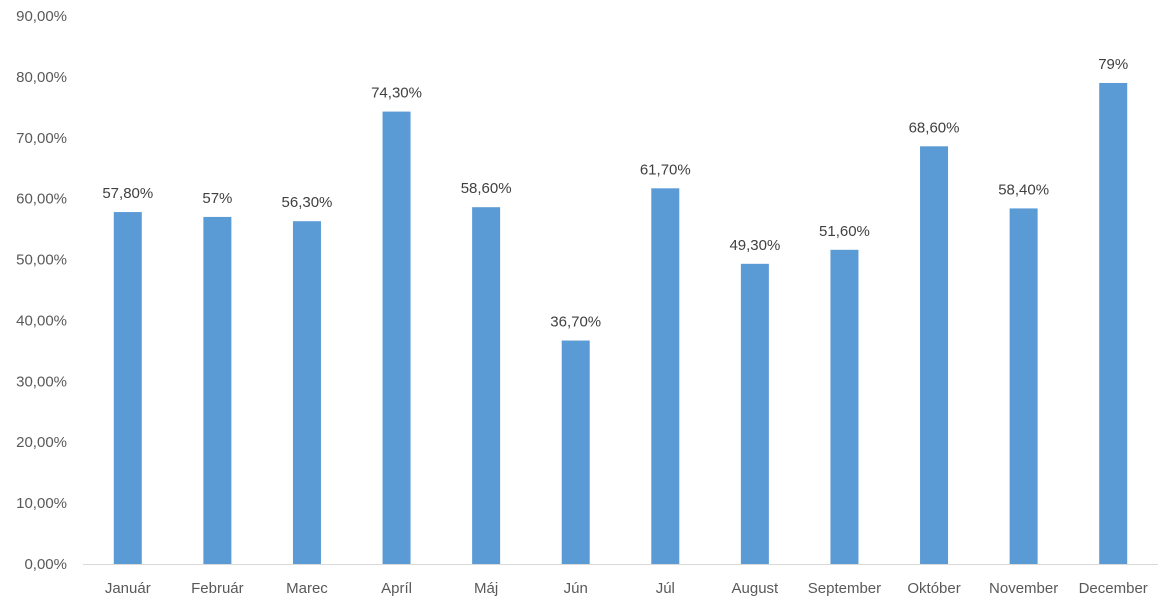 Image resolution: width=1160 pixels, height=604 pixels. Describe the element at coordinates (41, 199) in the screenshot. I see `y-tick-label: 60,00%` at that location.